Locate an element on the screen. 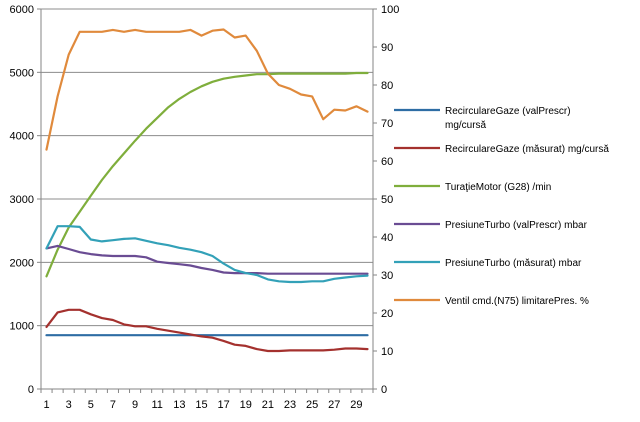 The width and height of the screenshot is (640, 422). y-left-tick-label: 2000 is located at coordinates (22, 263).